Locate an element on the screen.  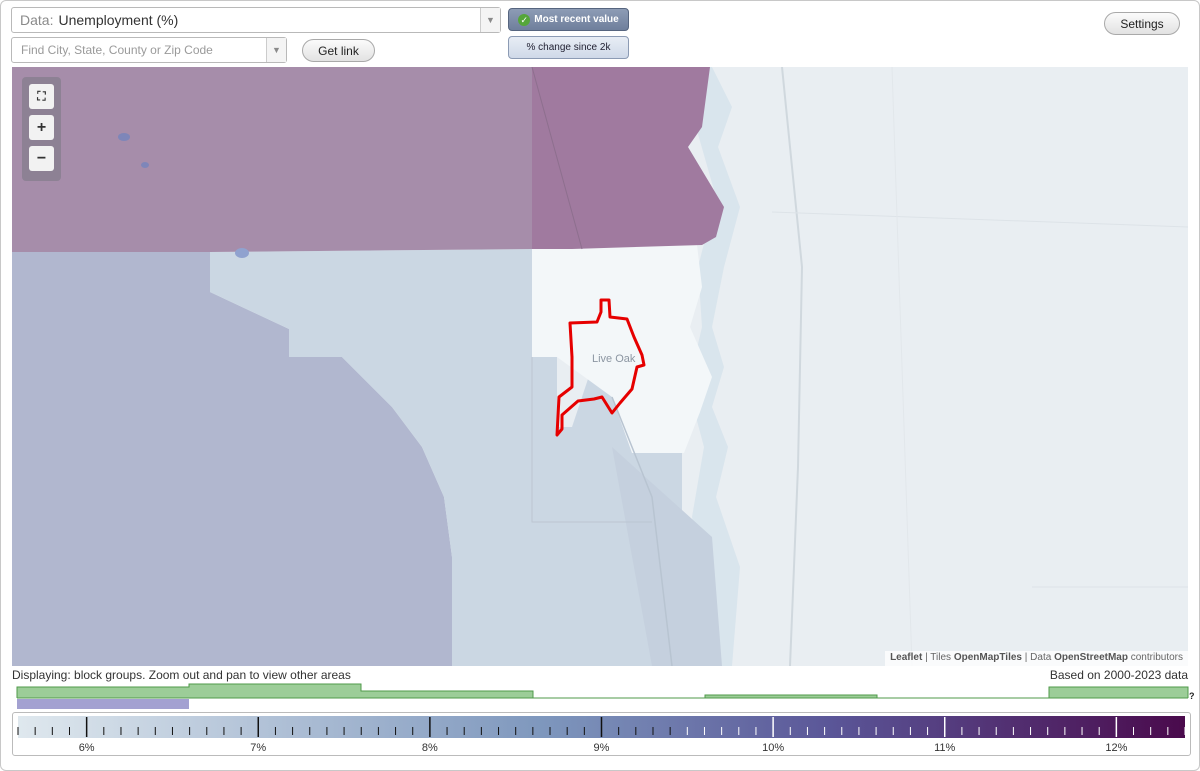
search-input is located at coordinates (137, 50).